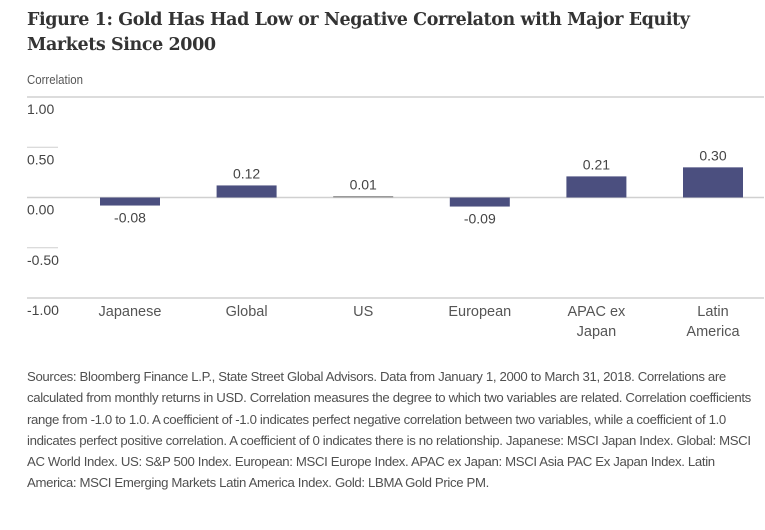 The height and width of the screenshot is (530, 765). What do you see at coordinates (712, 312) in the screenshot?
I see `category-label: Latin` at bounding box center [712, 312].